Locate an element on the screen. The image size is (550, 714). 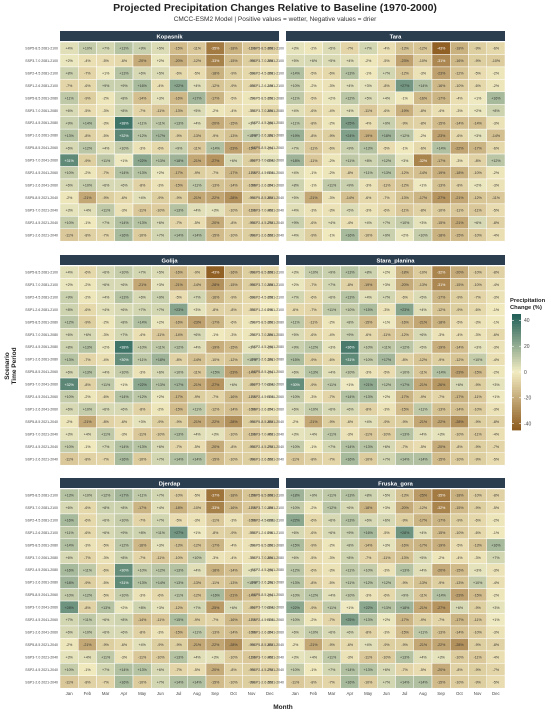
cell-label: +9% is located at coordinates (124, 86).